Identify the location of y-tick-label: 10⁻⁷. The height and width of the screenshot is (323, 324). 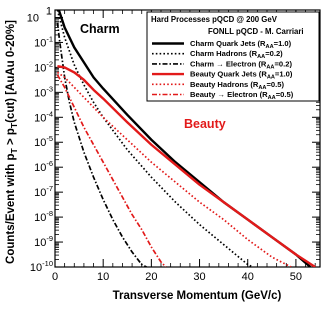
(43, 191).